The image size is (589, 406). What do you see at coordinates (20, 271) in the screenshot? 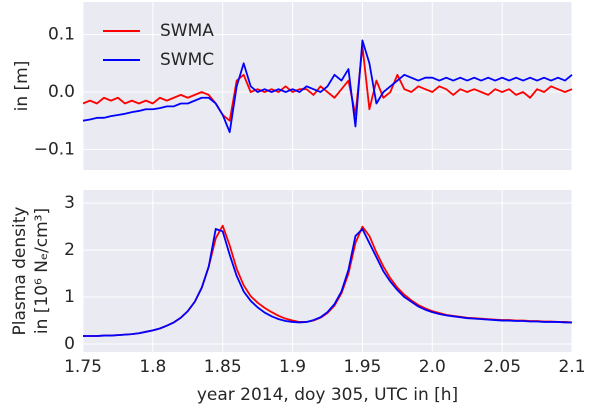
I see `y-axis-label: Plasma density` at bounding box center [20, 271].